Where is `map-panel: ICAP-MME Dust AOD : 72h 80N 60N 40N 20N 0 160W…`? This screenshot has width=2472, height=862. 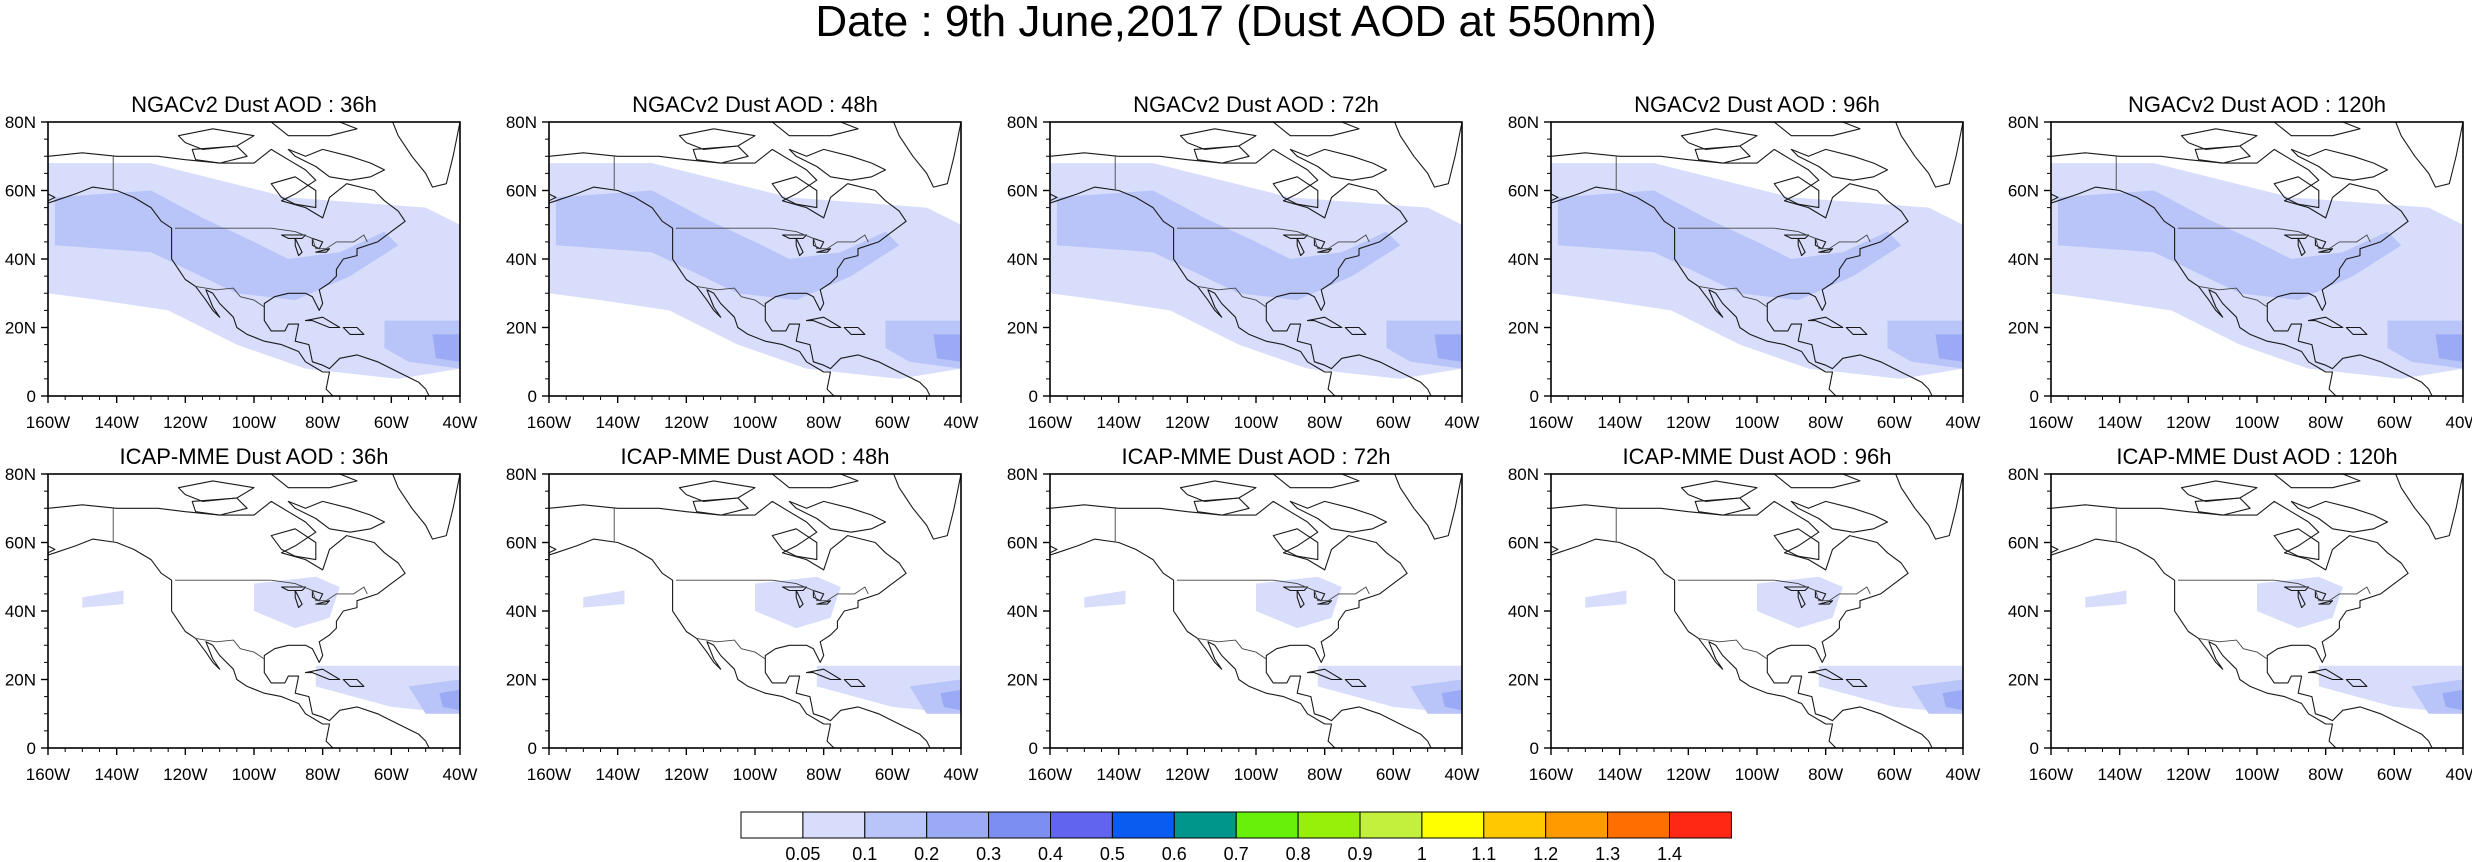 map-panel: ICAP-MME Dust AOD : 72h 80N 60N 40N 20N 0 160W… is located at coordinates (1243, 614).